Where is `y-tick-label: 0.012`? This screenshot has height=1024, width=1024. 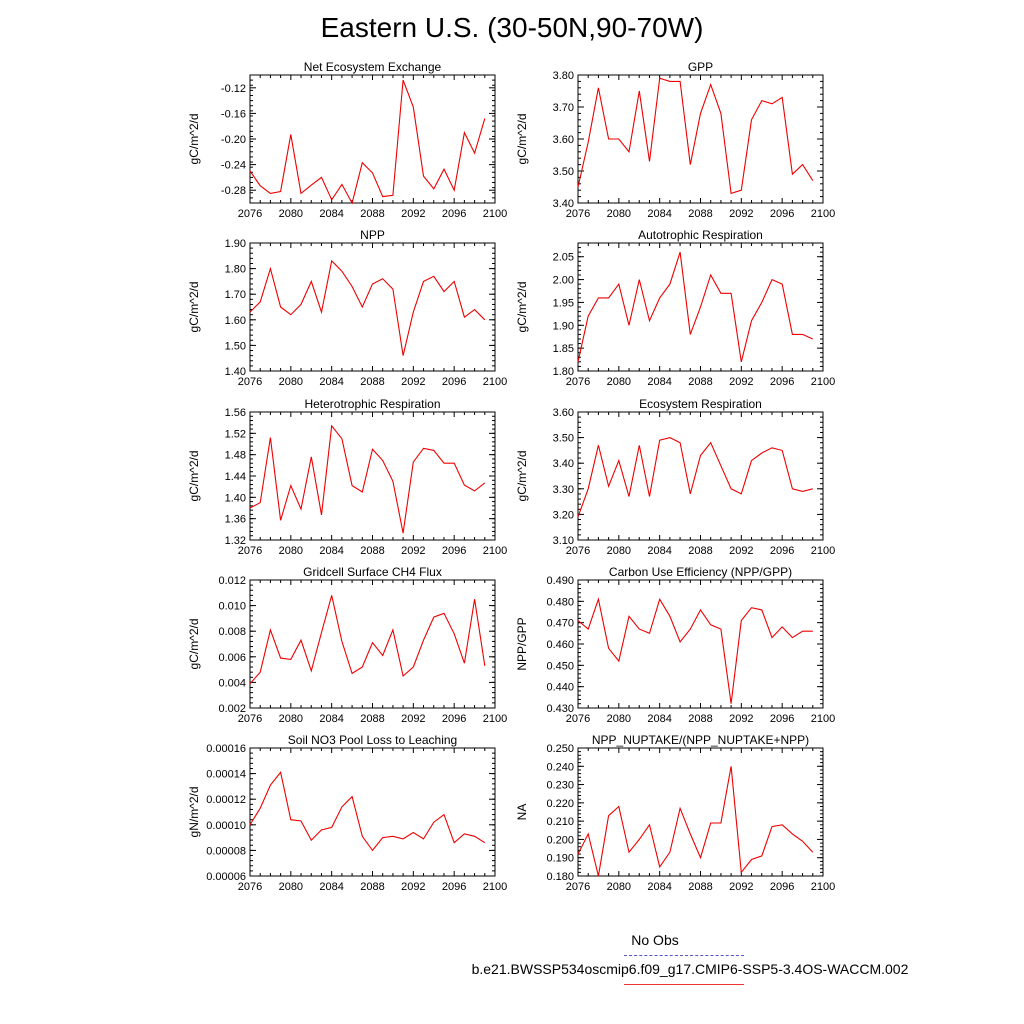 y-tick-label: 0.012 is located at coordinates (232, 581).